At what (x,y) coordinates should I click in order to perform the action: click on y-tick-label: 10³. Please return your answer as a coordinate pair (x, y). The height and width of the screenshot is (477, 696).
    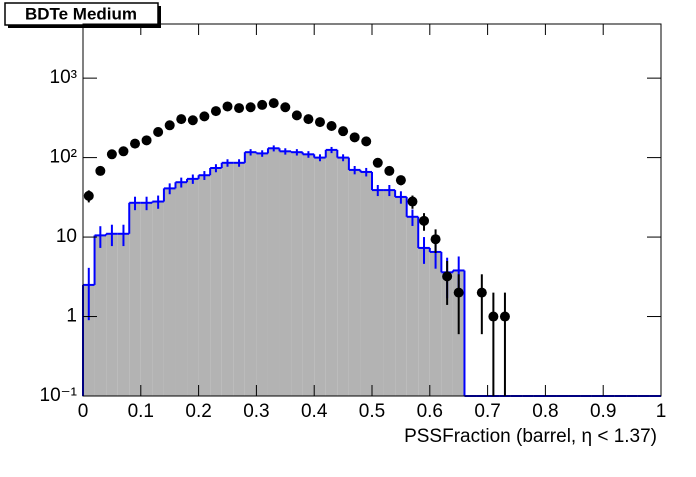
    Looking at the image, I should click on (63, 77).